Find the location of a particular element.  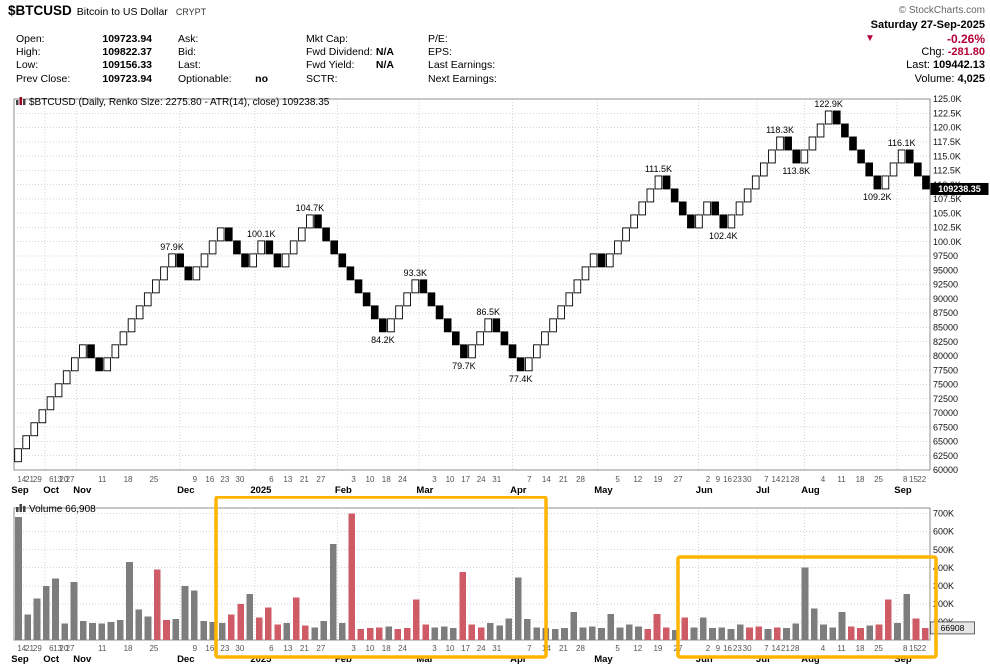

svg-text: 500K is located at coordinates (943, 550).